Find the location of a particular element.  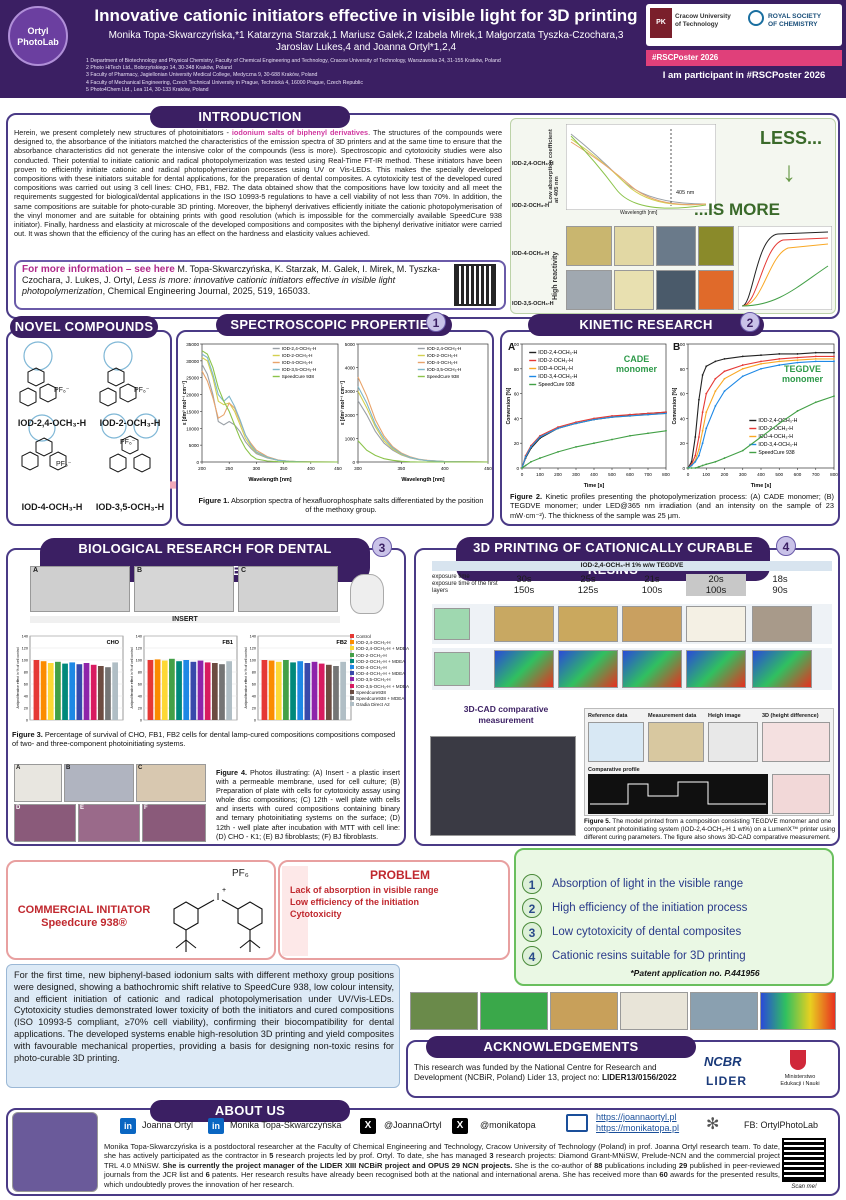

cad-label: 3D-CAD comparative measurement is located at coordinates (506, 715).